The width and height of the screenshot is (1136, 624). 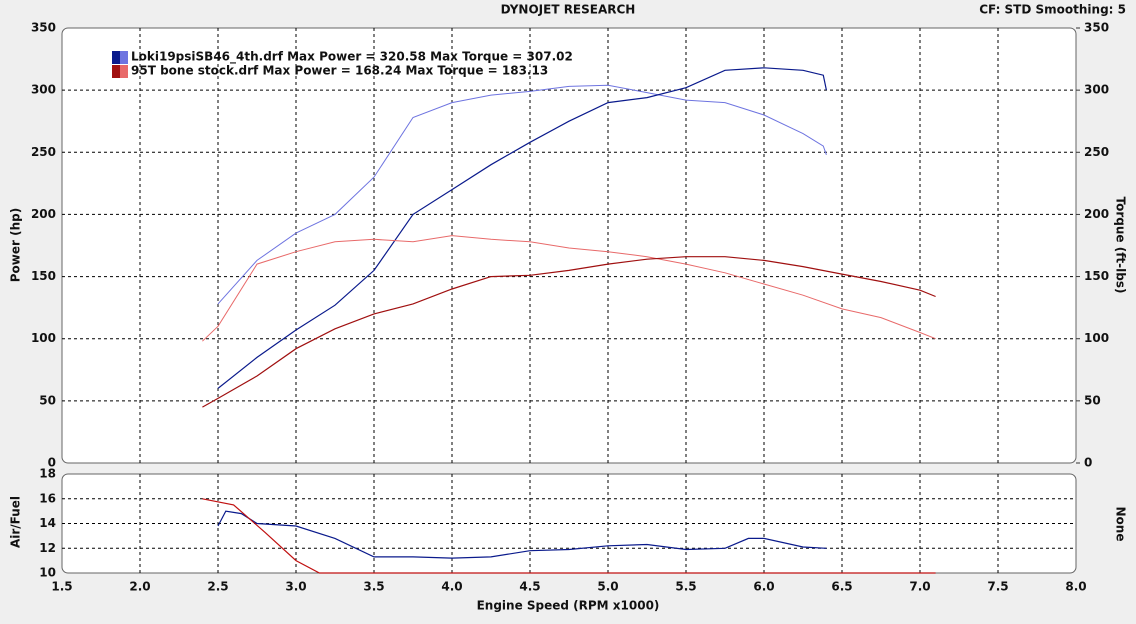 I want to click on x-tick-label: 8.0, so click(x=1075, y=587).